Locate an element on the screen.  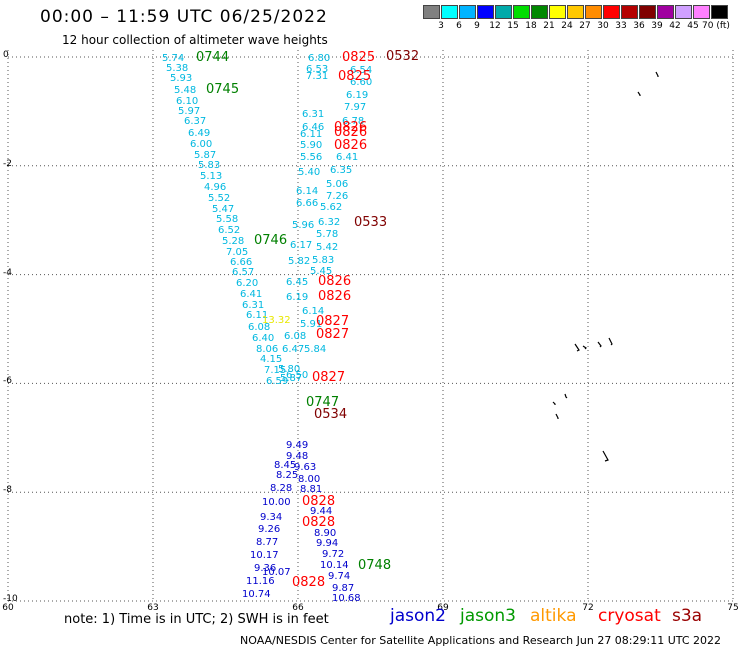
swh-value: 7.31 is located at coordinates (317, 76).